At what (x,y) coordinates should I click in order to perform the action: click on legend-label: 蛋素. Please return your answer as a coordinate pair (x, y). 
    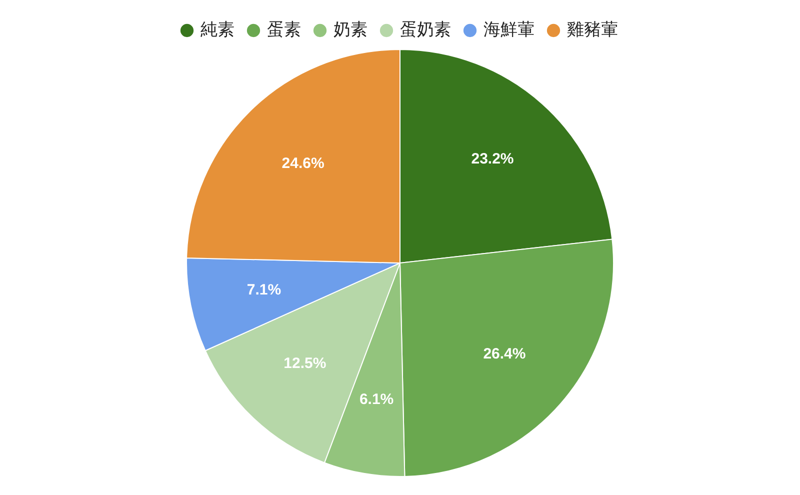
    Looking at the image, I should click on (284, 30).